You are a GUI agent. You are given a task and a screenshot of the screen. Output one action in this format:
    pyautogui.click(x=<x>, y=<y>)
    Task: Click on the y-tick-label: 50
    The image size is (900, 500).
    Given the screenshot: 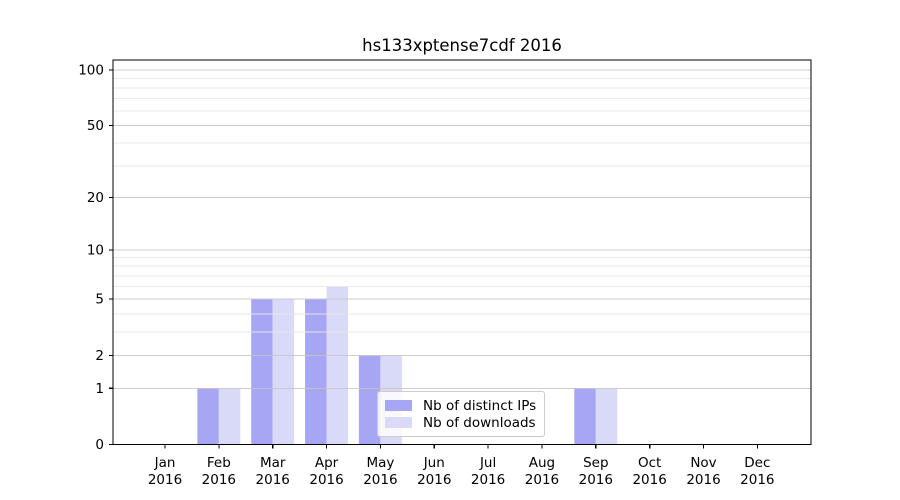 What is the action you would take?
    pyautogui.click(x=95, y=126)
    